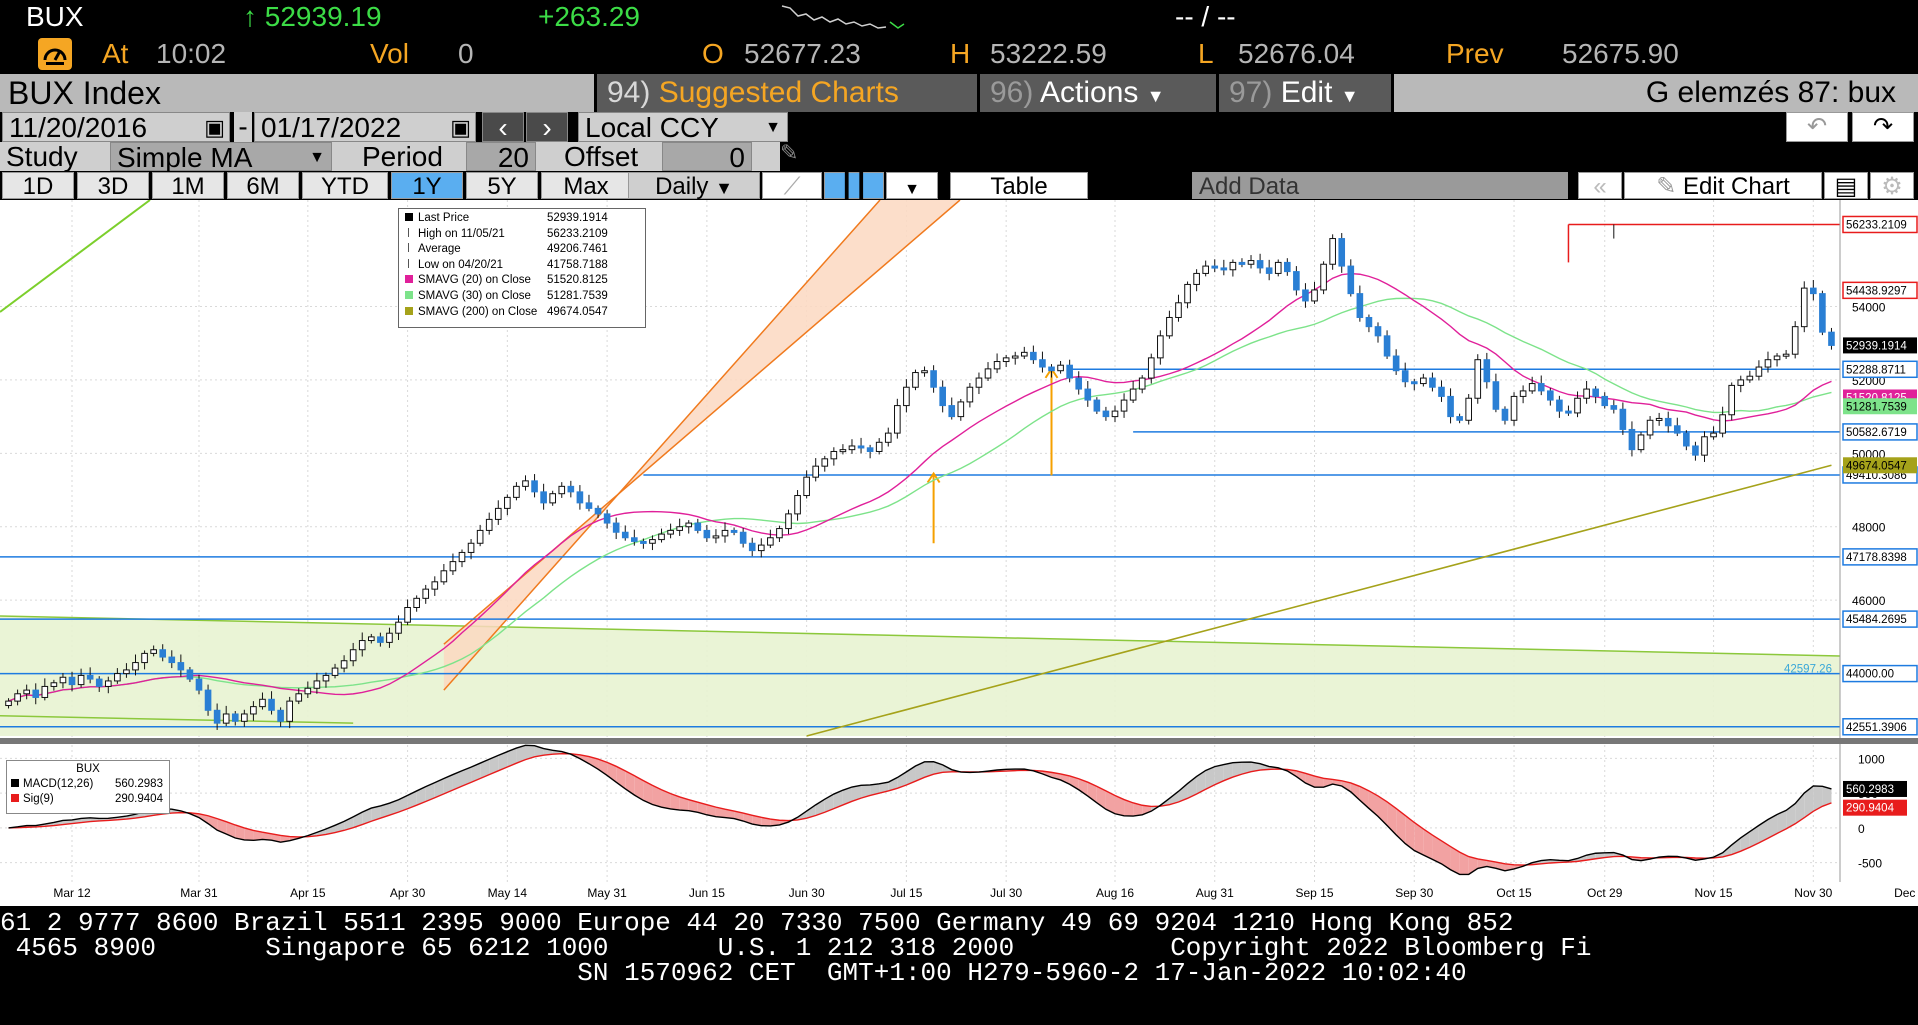  What do you see at coordinates (1869, 528) in the screenshot?
I see `y-tick-label: 48000` at bounding box center [1869, 528].